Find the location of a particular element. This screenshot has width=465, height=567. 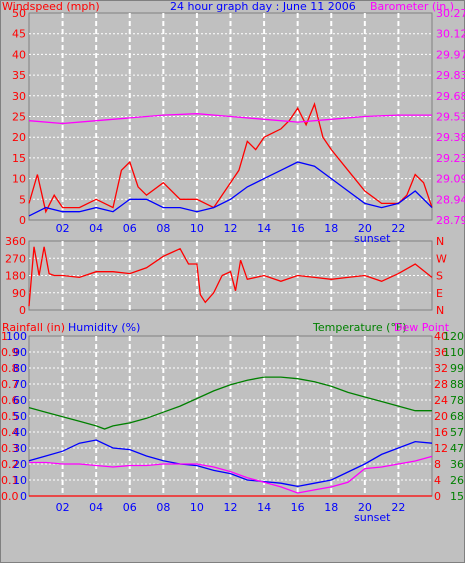

celsius-tick-label: 20 is located at coordinates (441, 416).